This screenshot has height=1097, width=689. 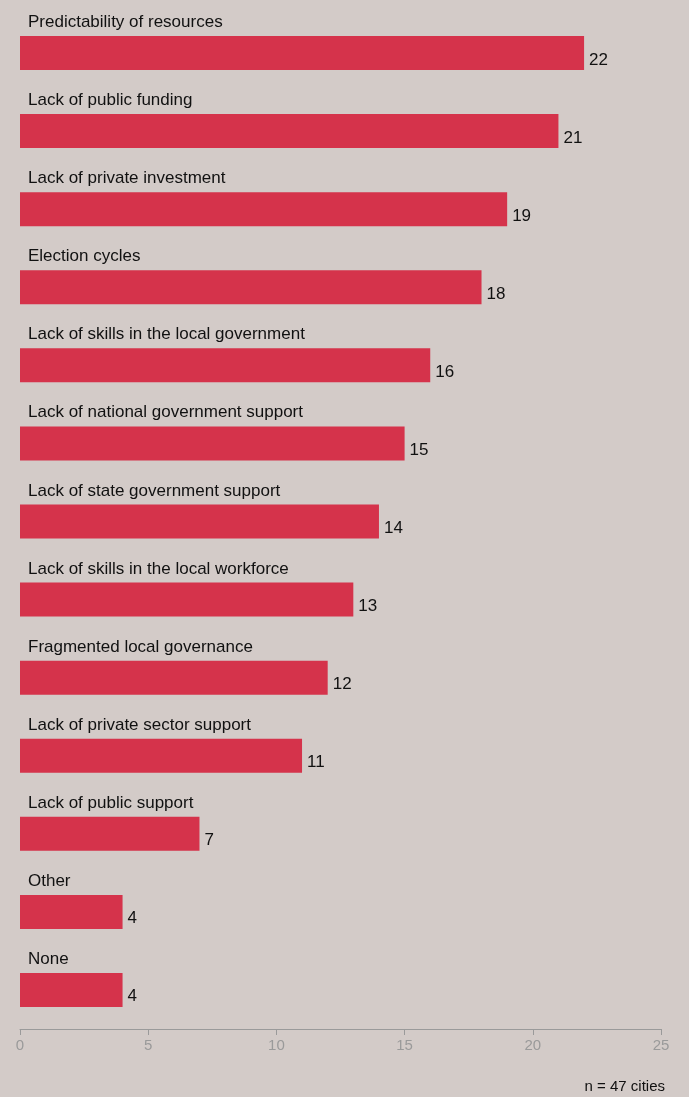 What do you see at coordinates (154, 490) in the screenshot?
I see `y-tick-label: Lack of state government support` at bounding box center [154, 490].